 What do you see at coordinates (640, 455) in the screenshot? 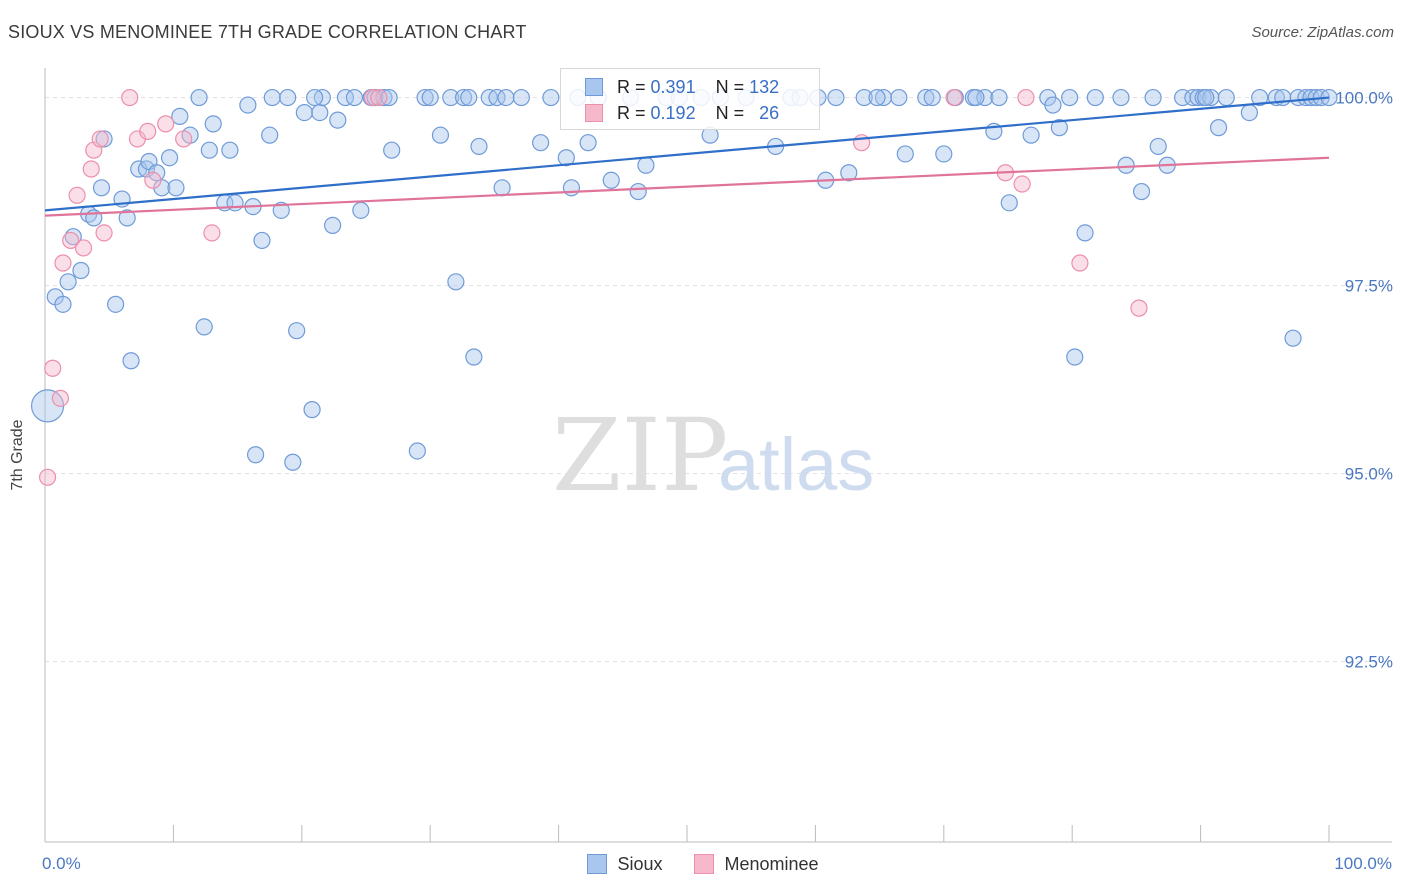
I see `watermark-zip: ZIP` at bounding box center [640, 455].